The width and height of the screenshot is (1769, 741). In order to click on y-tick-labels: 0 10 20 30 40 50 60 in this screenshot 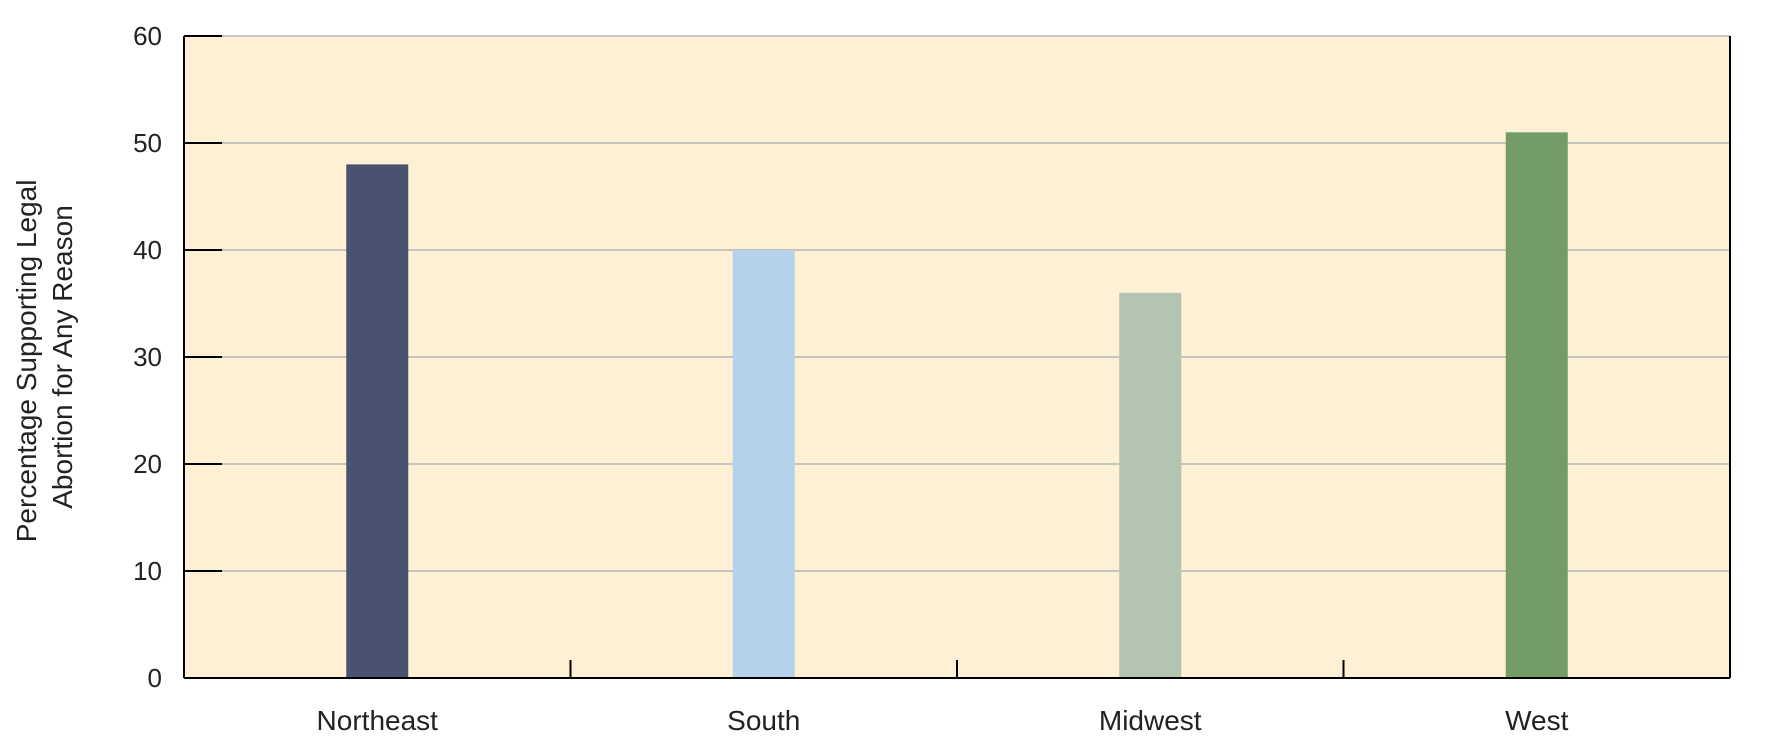, I will do `click(147, 357)`.